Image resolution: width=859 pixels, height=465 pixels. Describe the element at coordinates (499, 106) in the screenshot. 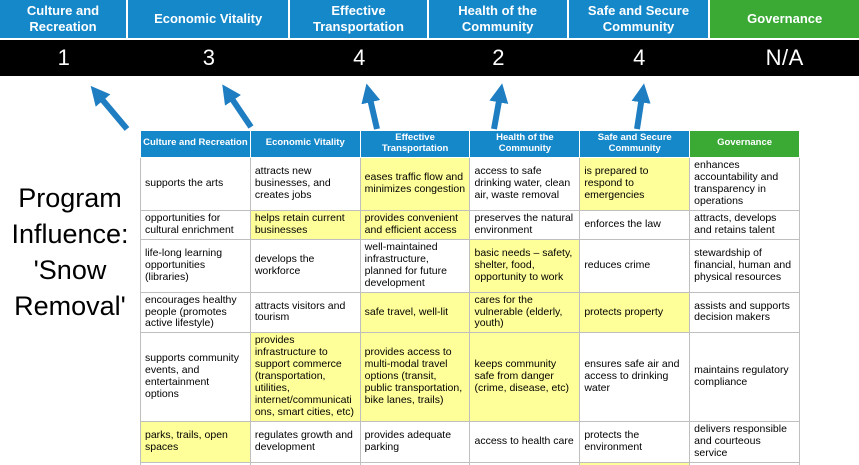

I see `arrow-health-community-icon` at that location.